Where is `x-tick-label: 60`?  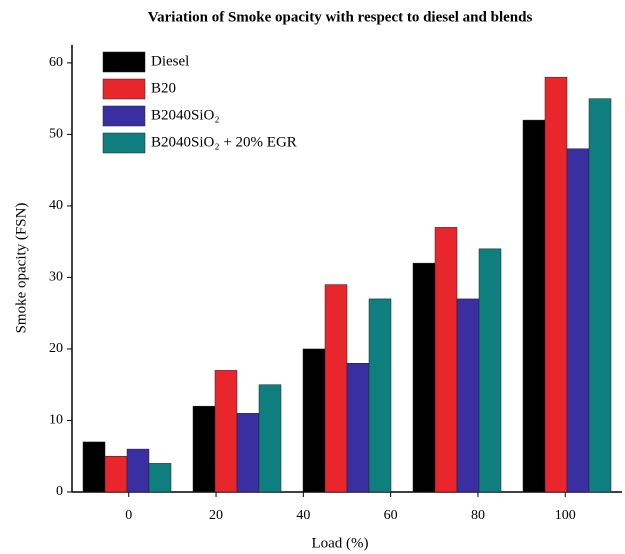 x-tick-label: 60 is located at coordinates (391, 515).